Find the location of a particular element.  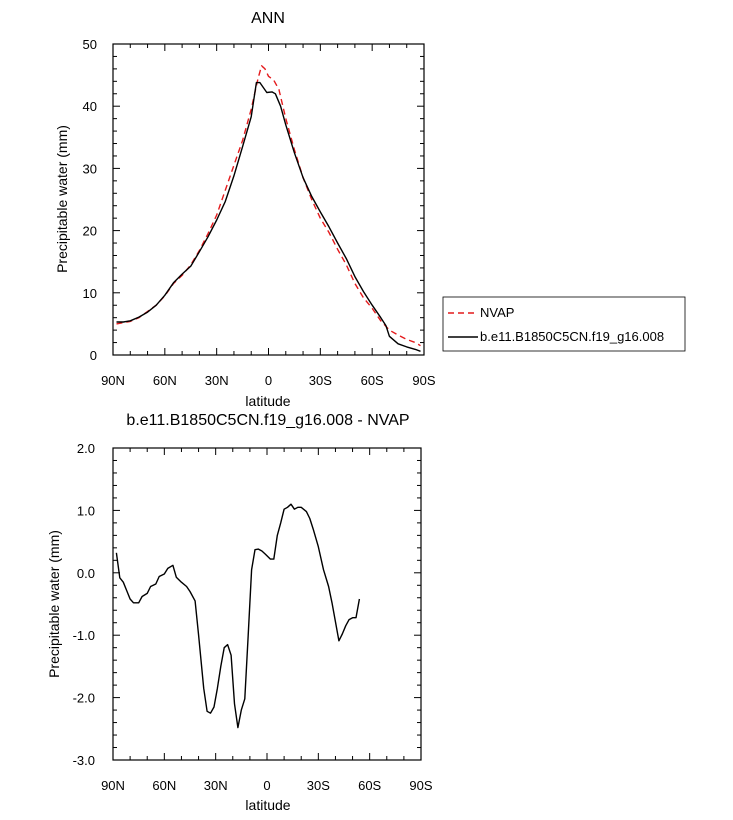

bottom-series-lines is located at coordinates (238, 616).